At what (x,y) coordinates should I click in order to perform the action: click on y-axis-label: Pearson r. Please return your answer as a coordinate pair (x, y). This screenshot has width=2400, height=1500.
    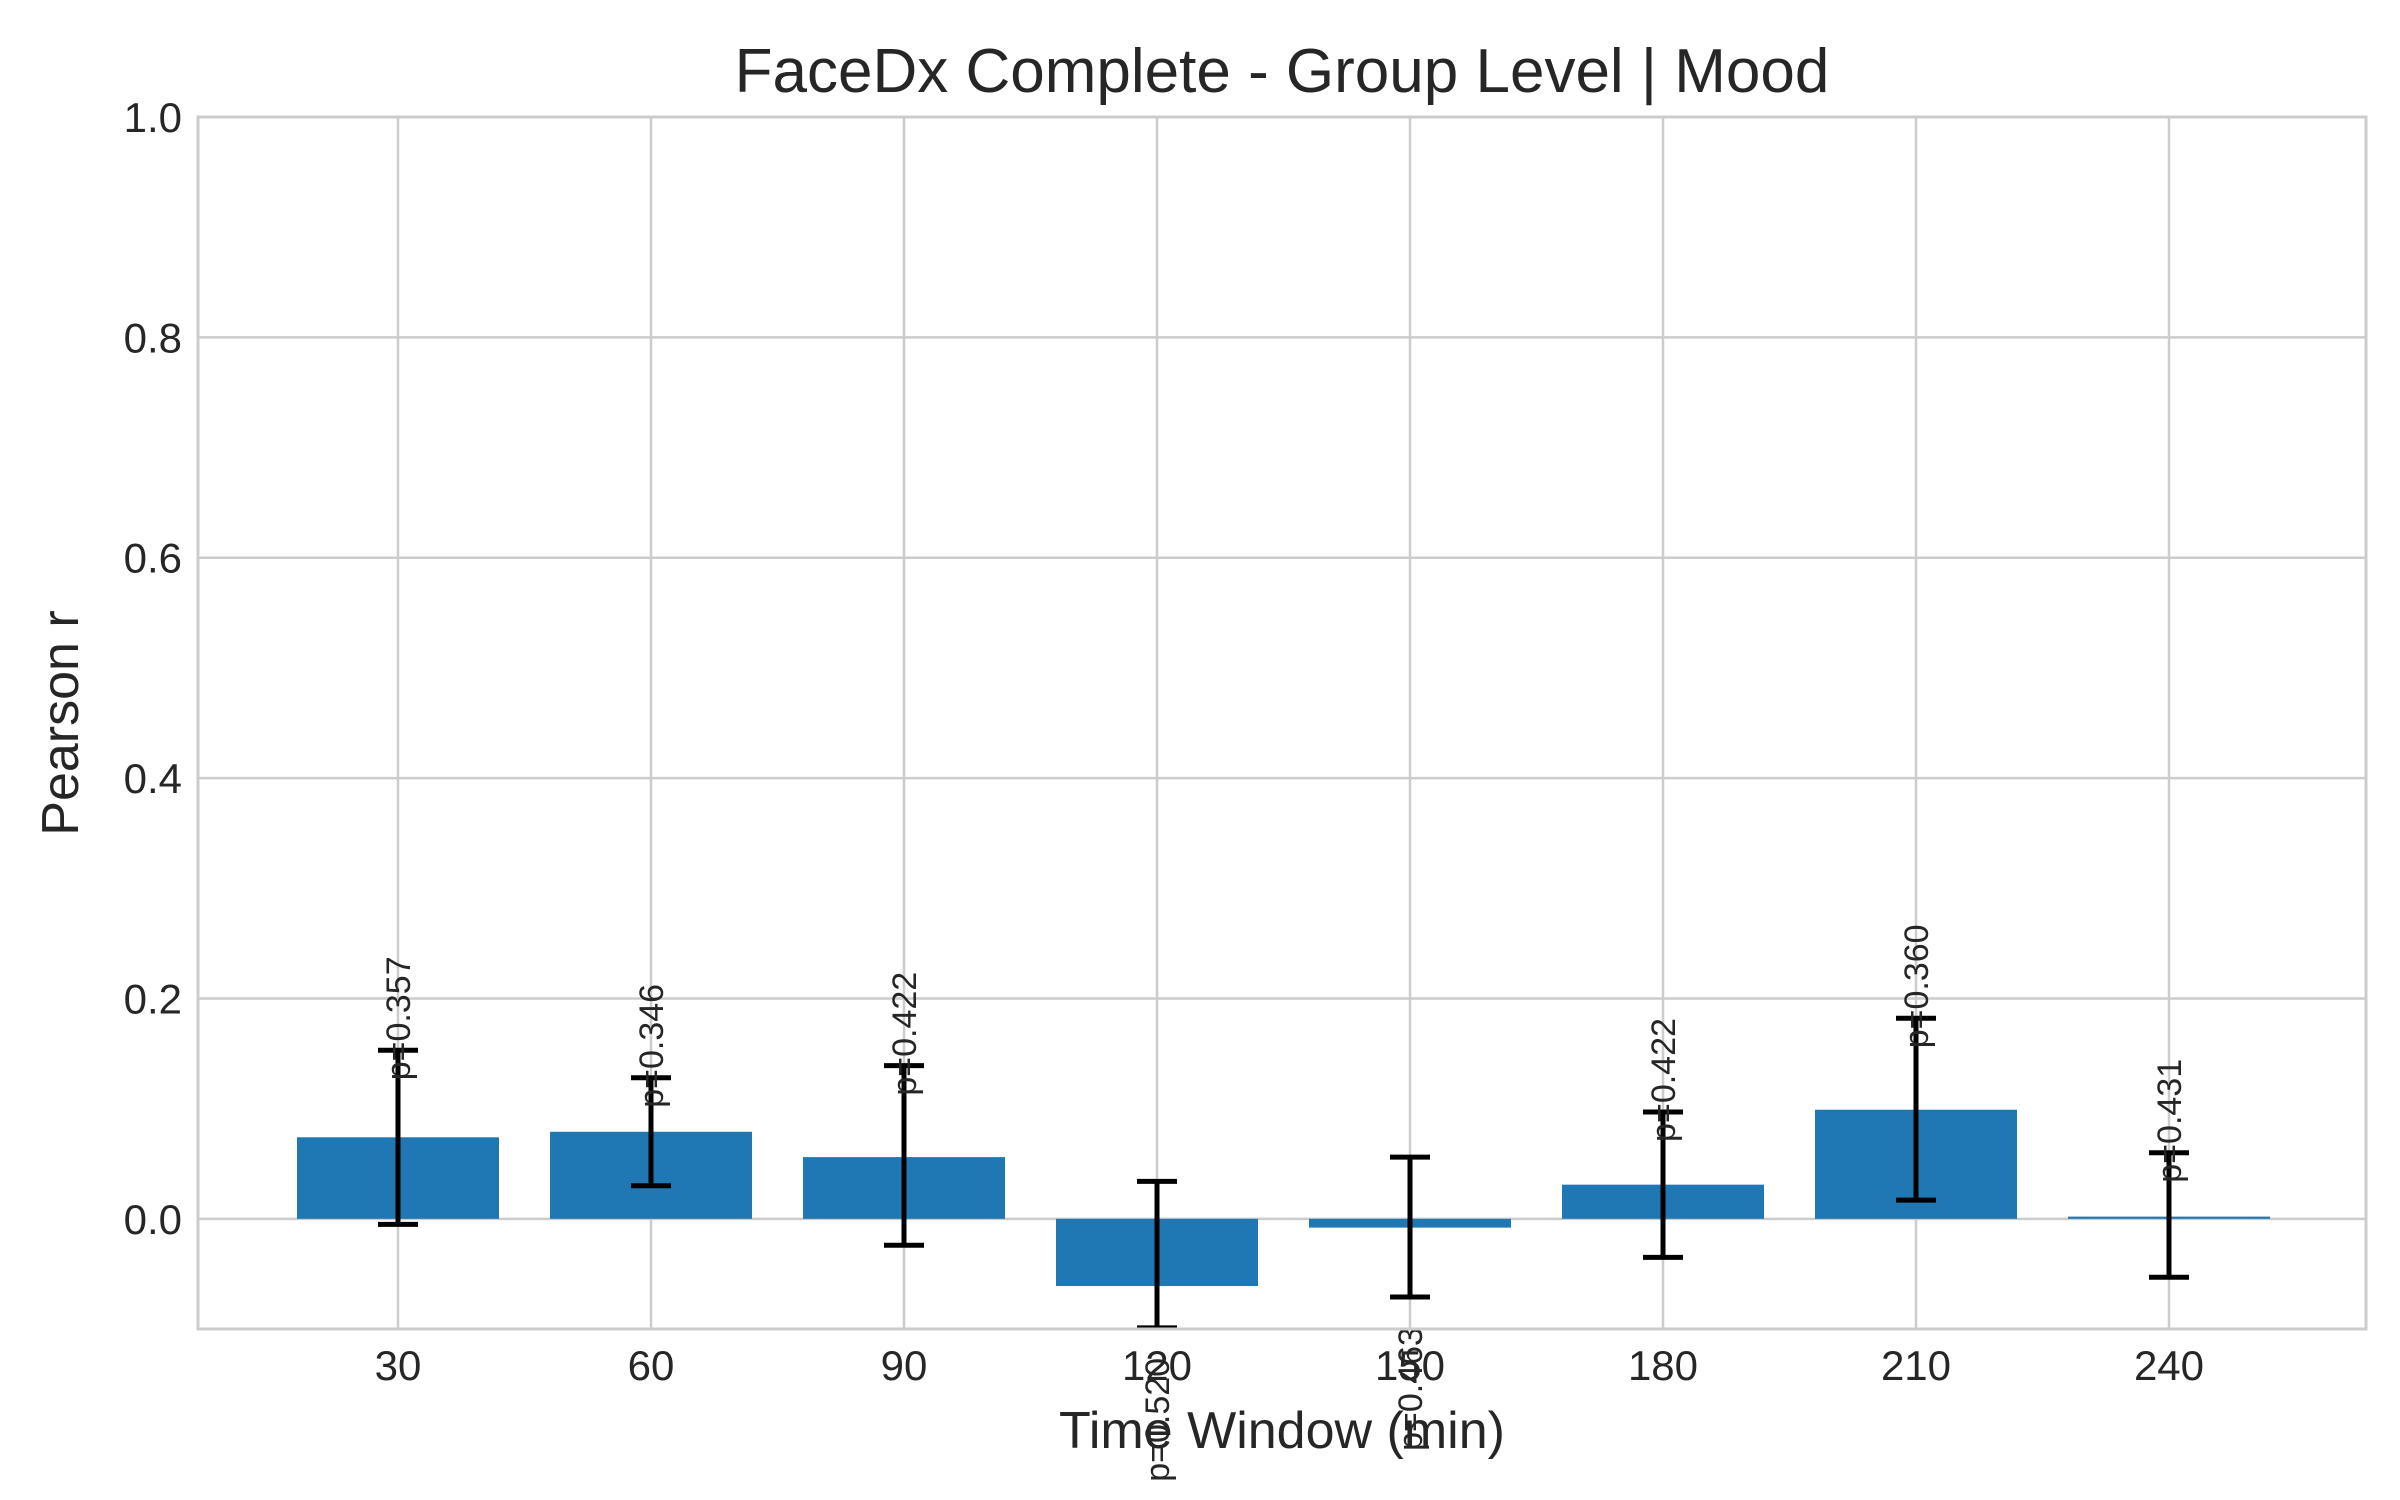
    Looking at the image, I should click on (61, 722).